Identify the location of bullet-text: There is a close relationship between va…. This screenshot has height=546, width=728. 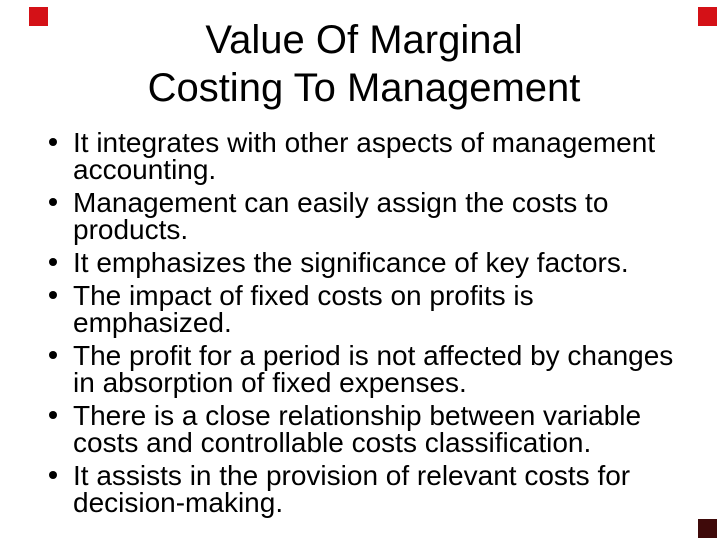
(357, 429).